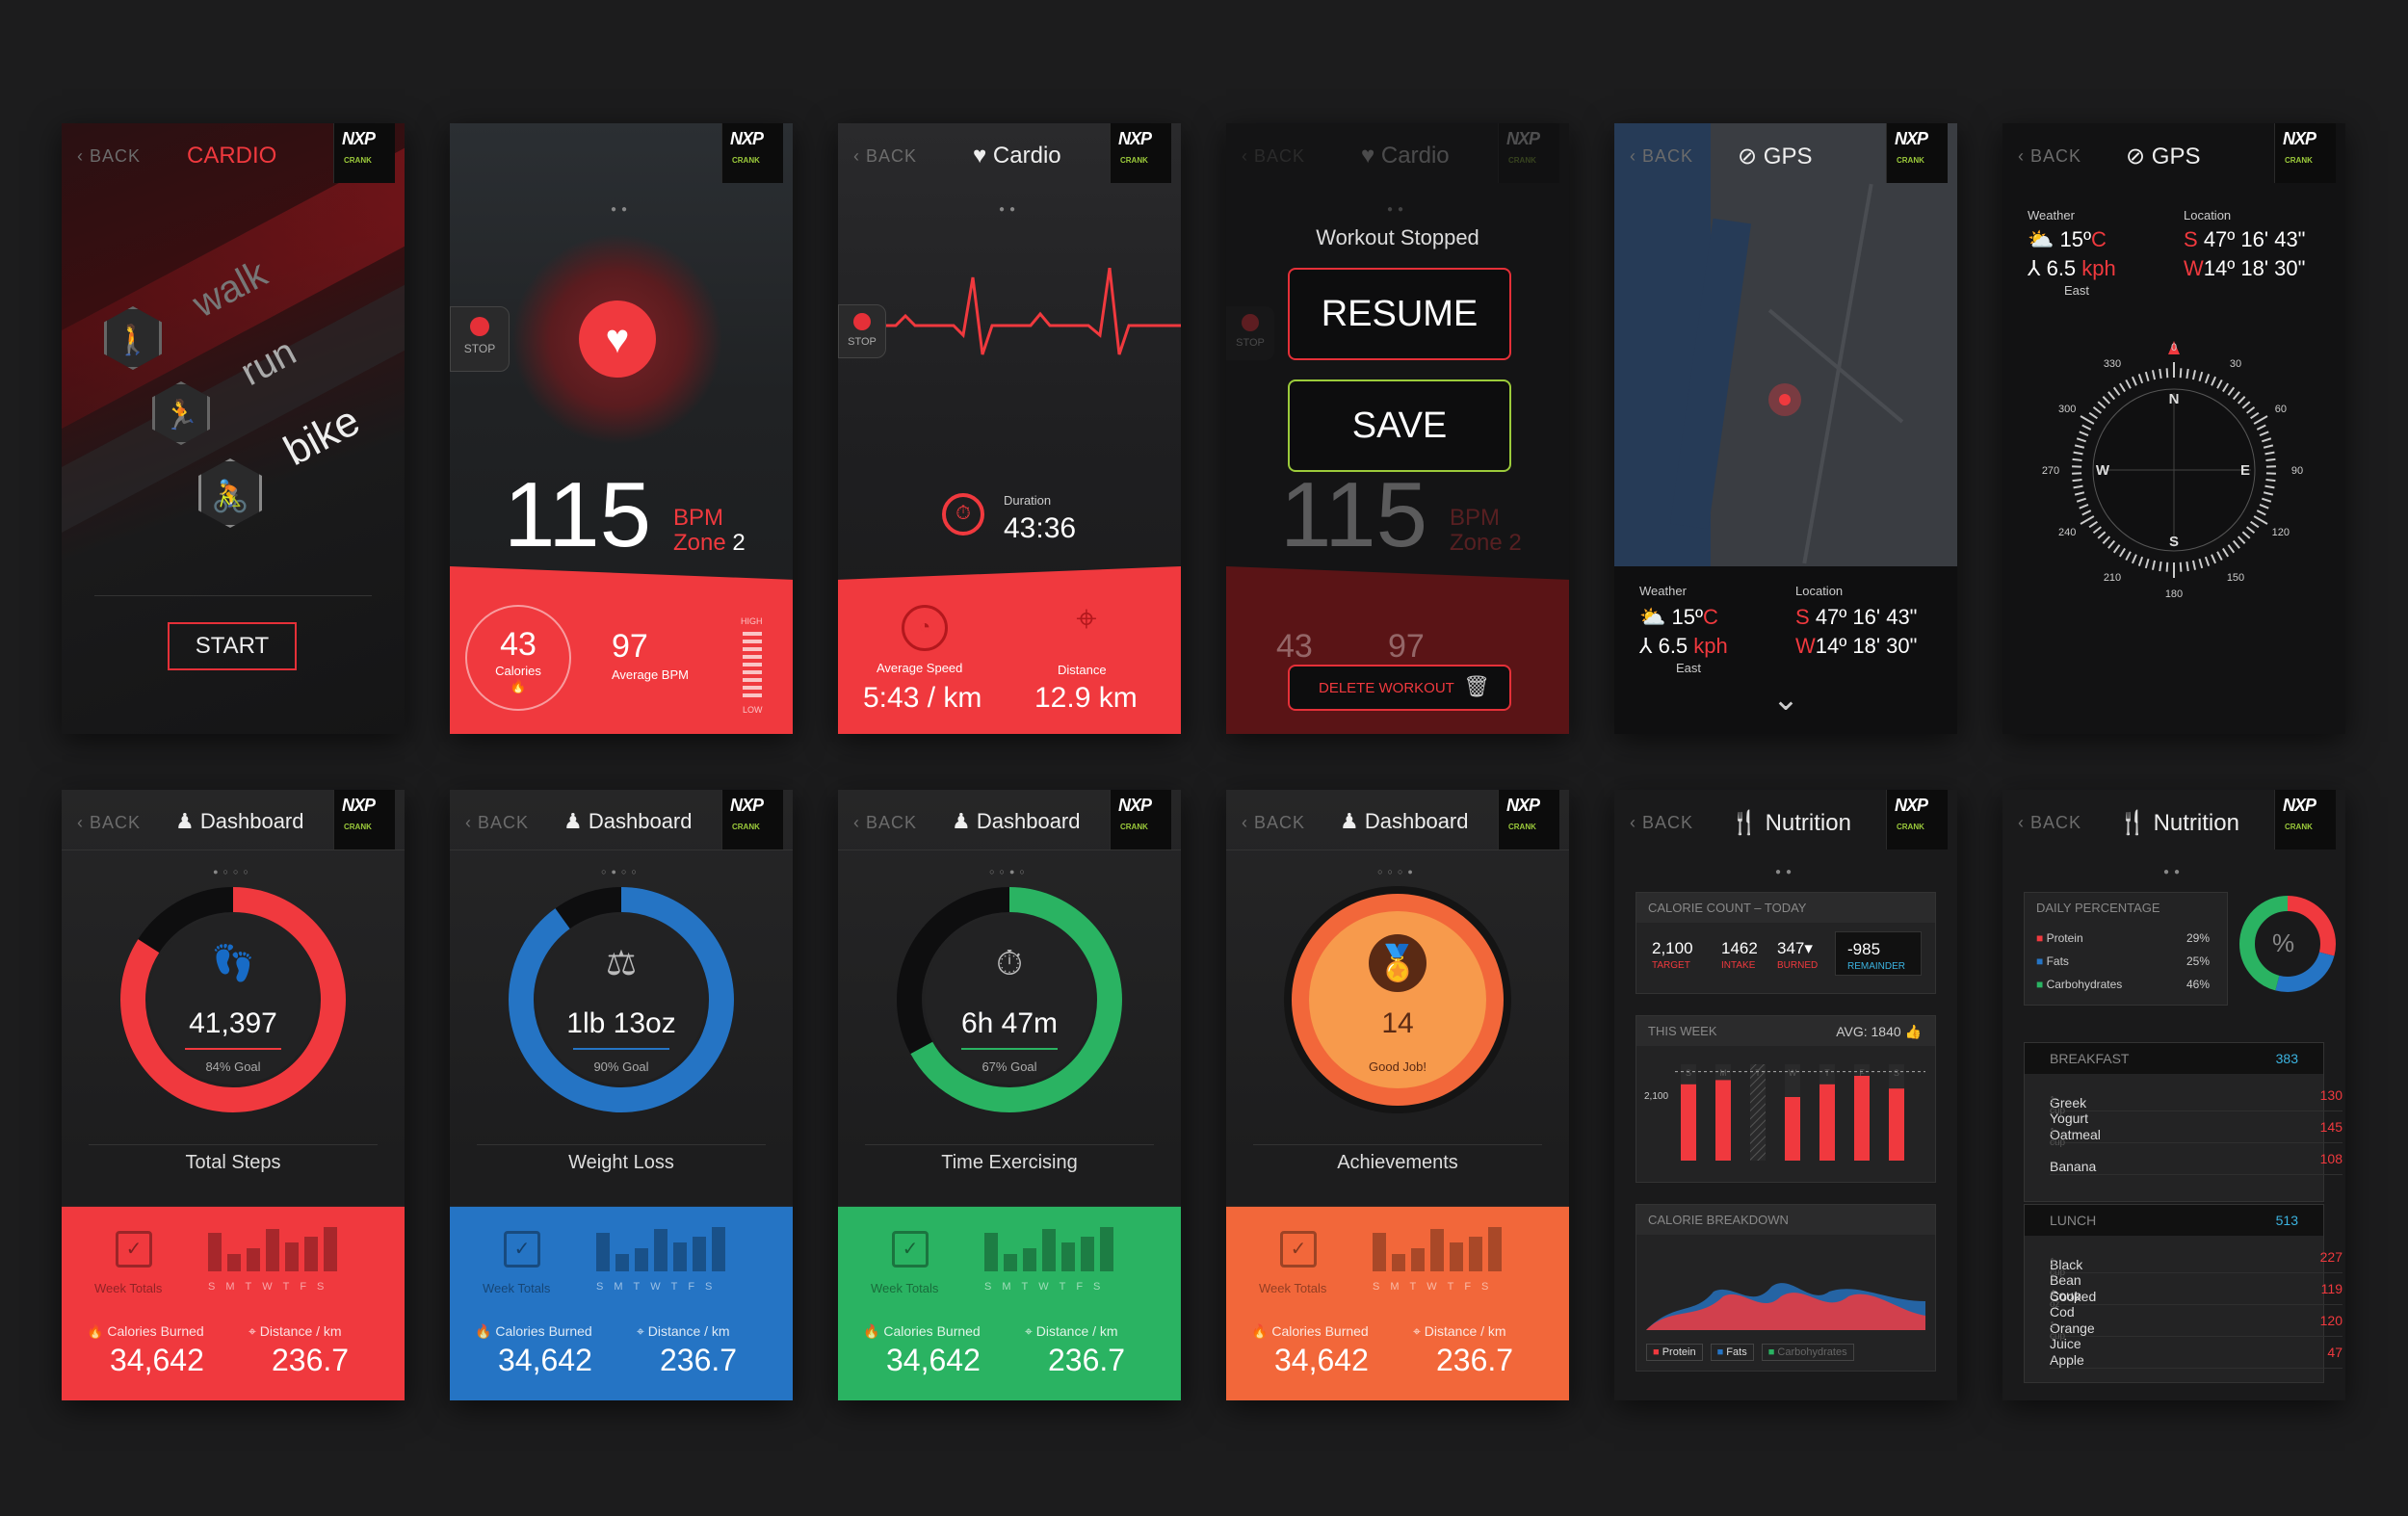  I want to click on food-row: Banana 108, so click(2196, 1159).